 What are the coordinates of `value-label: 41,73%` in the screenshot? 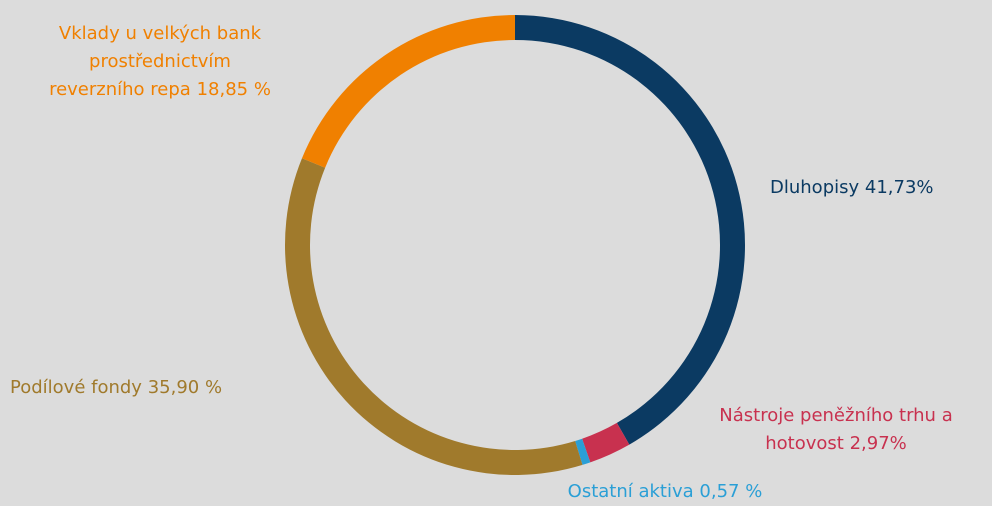 It's located at (899, 187).